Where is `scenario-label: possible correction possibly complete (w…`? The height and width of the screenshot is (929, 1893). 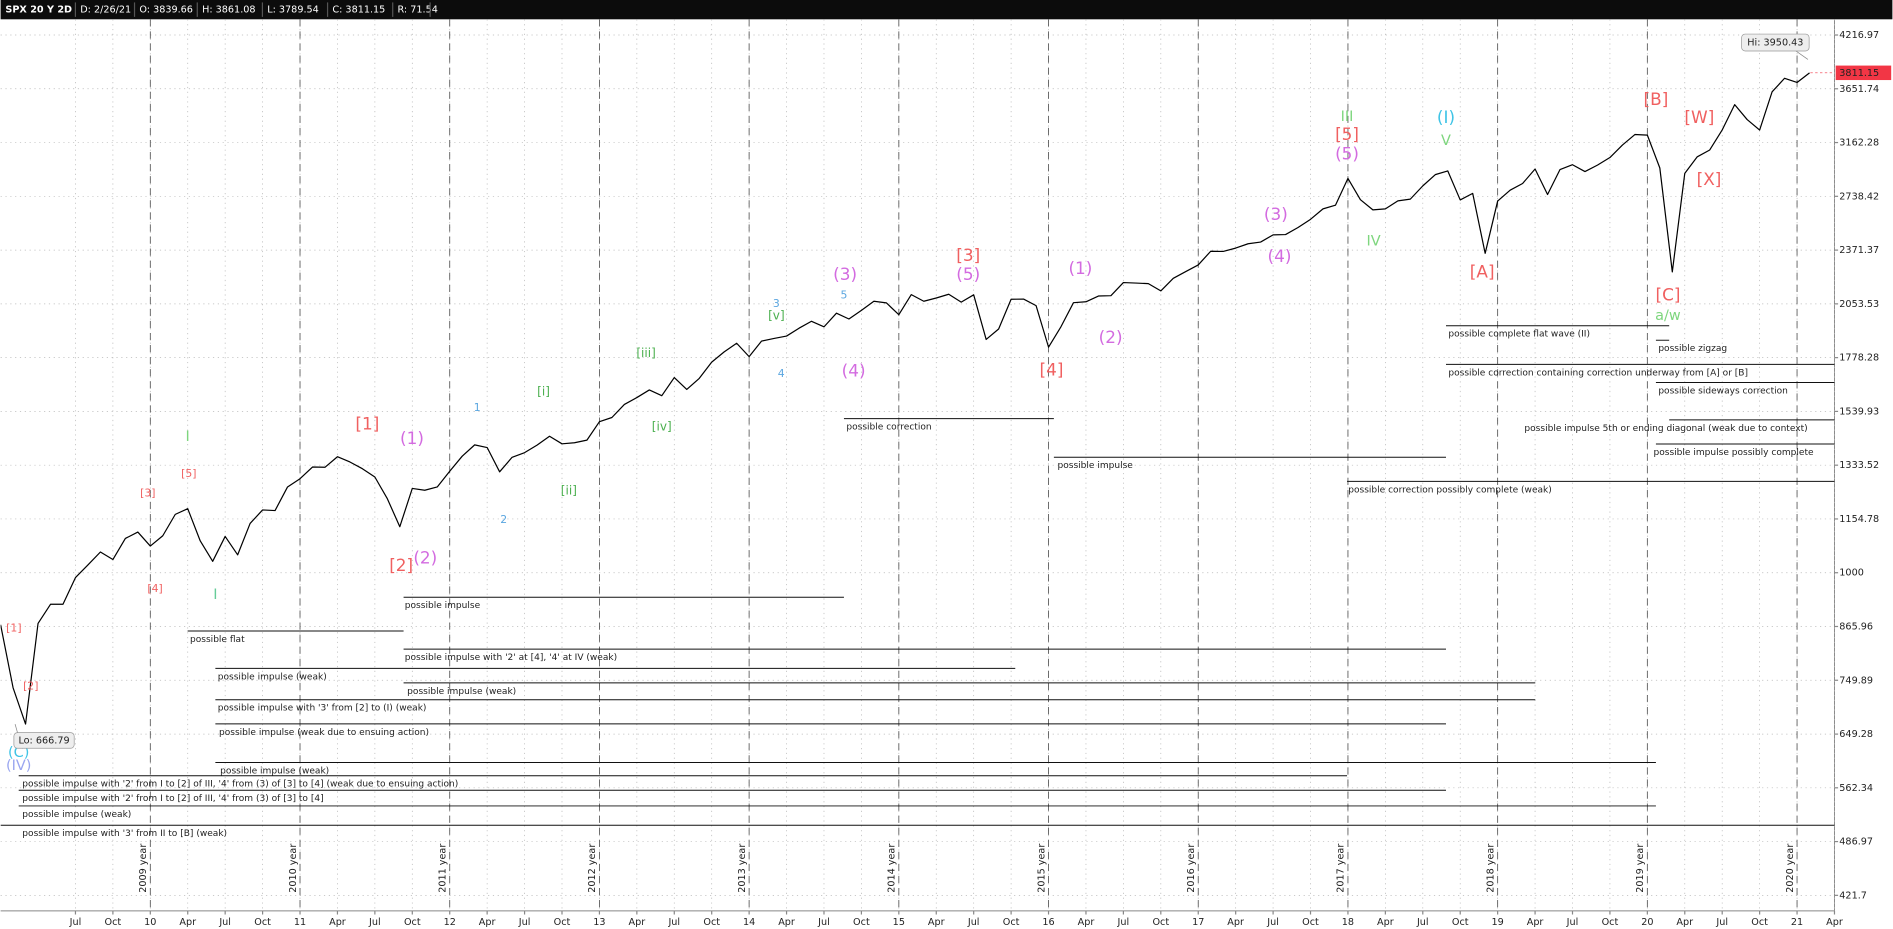 scenario-label: possible correction possibly complete (w… is located at coordinates (1450, 490).